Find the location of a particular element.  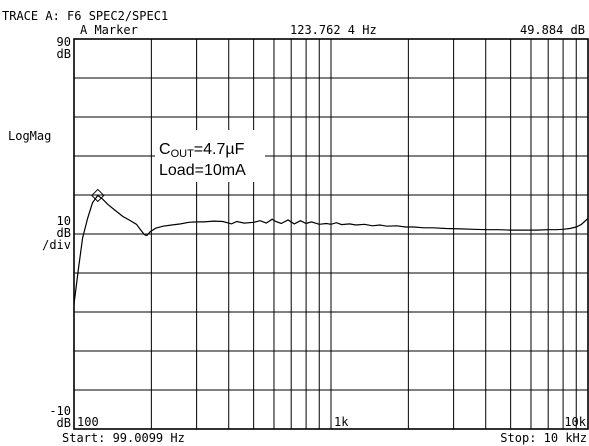

stop-frequency: Stop: 10 kHz is located at coordinates (543, 438).